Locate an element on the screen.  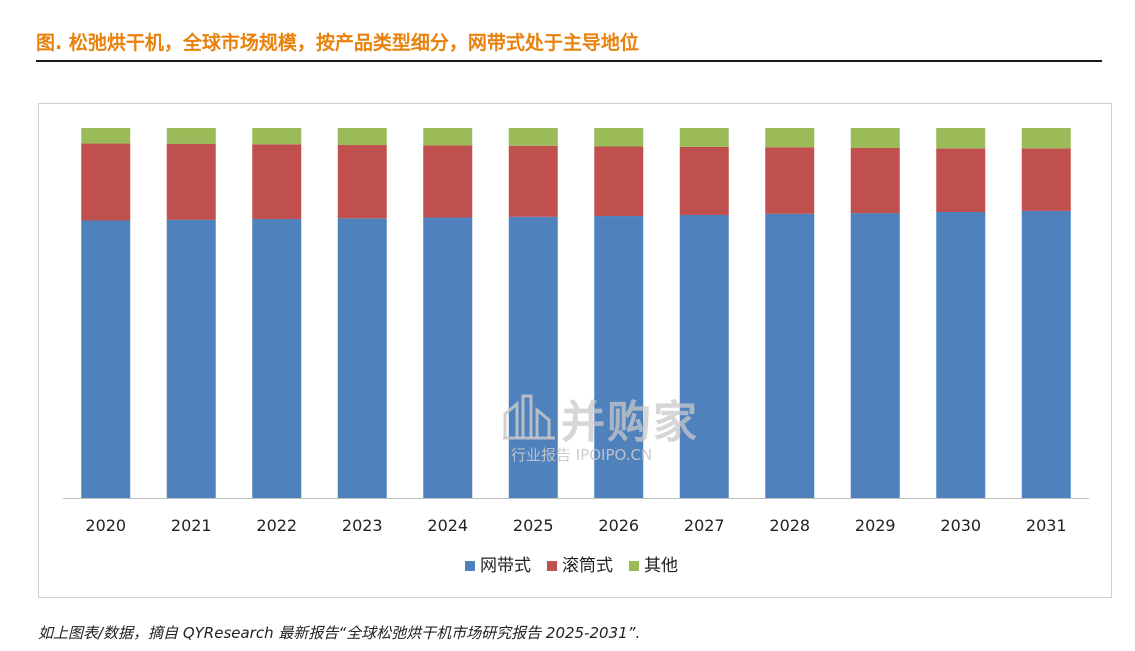
title-underline is located at coordinates (569, 61).